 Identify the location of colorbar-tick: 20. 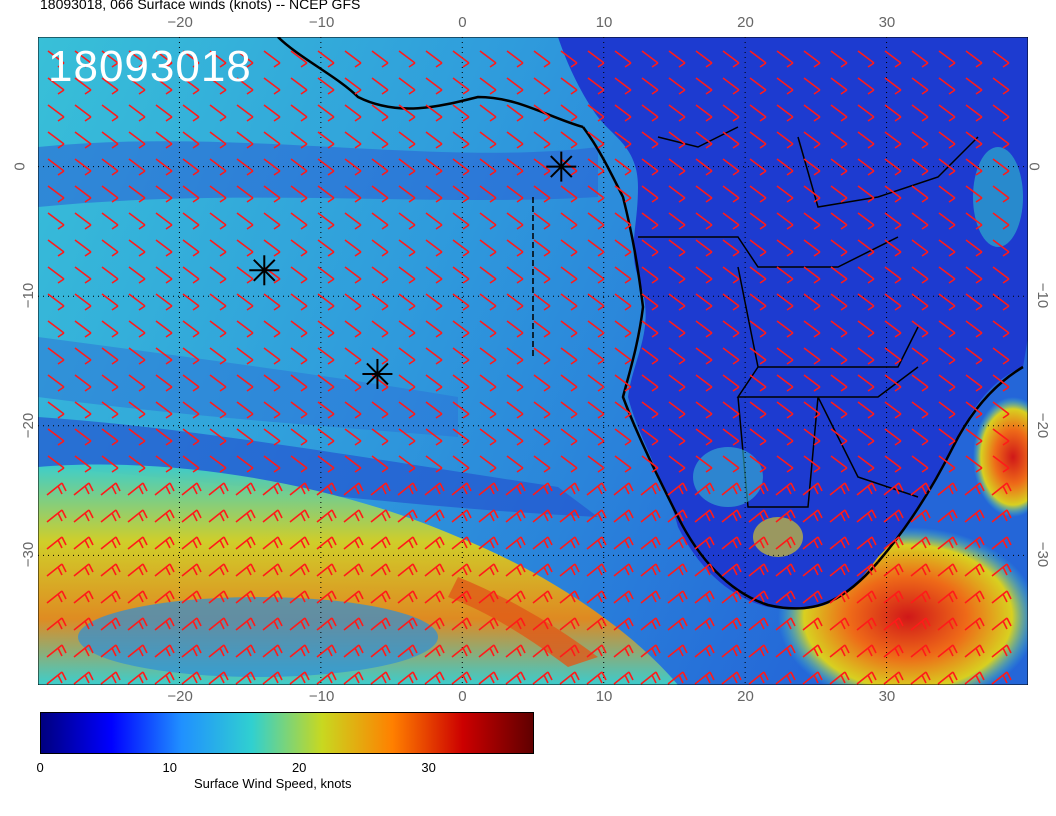
(299, 767).